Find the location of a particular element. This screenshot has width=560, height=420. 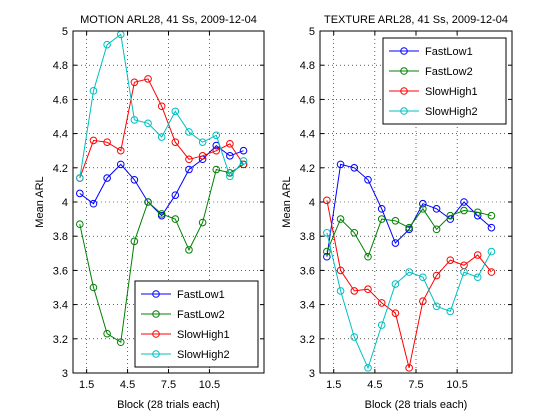

panel-2-series-line-SlowHigh2 is located at coordinates (409, 301).